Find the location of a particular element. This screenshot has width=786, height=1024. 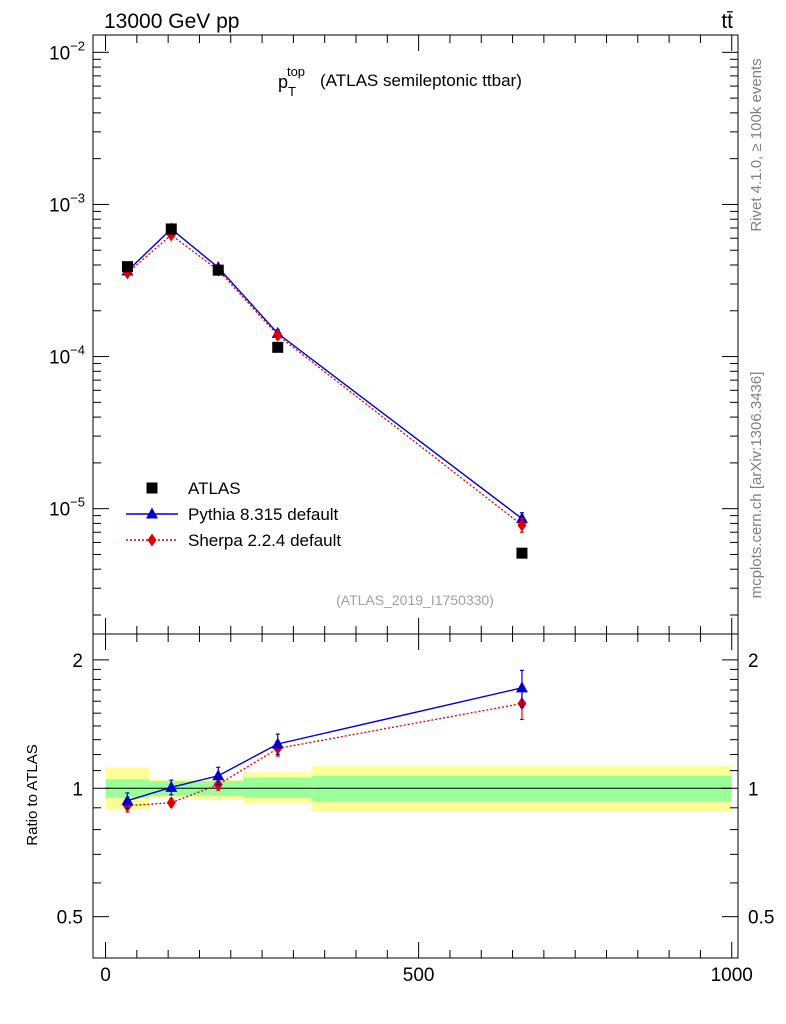

ratio-sherpa-2-2-4-default-point is located at coordinates (171, 803).